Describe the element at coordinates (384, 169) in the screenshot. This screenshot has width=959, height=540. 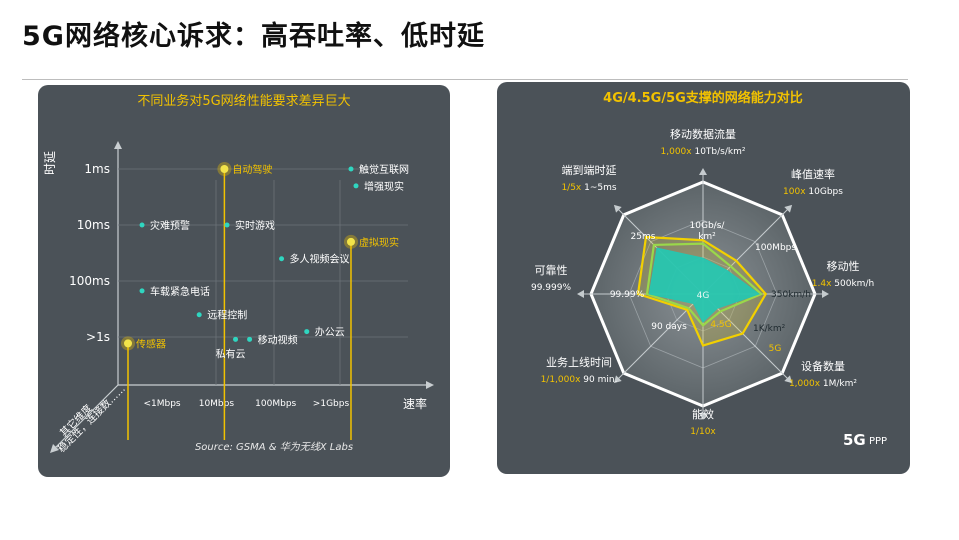
I see `point-label: 触觉互联网` at that location.